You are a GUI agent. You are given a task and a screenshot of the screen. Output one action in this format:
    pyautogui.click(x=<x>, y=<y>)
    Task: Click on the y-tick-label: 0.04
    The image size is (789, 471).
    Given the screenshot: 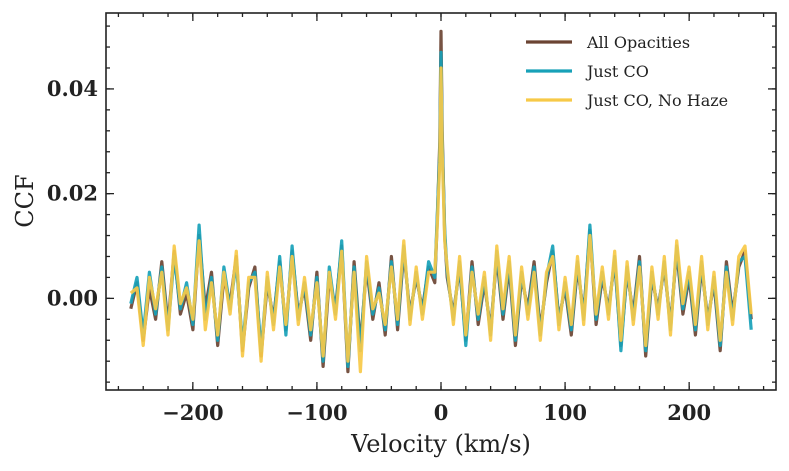 What is the action you would take?
    pyautogui.click(x=72, y=88)
    